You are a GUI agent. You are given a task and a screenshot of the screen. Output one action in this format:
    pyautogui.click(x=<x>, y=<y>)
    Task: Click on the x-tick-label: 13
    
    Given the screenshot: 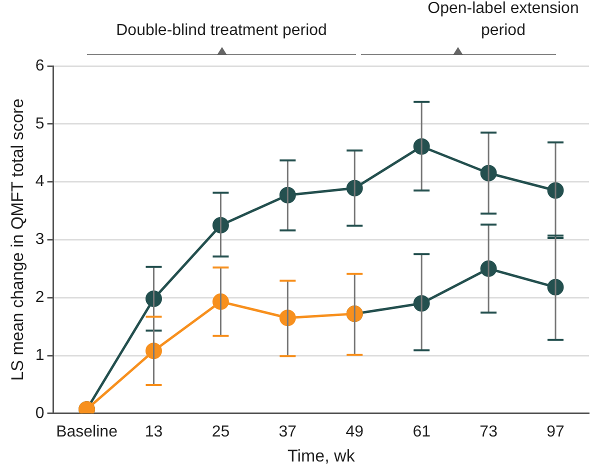 What is the action you would take?
    pyautogui.click(x=153, y=431)
    